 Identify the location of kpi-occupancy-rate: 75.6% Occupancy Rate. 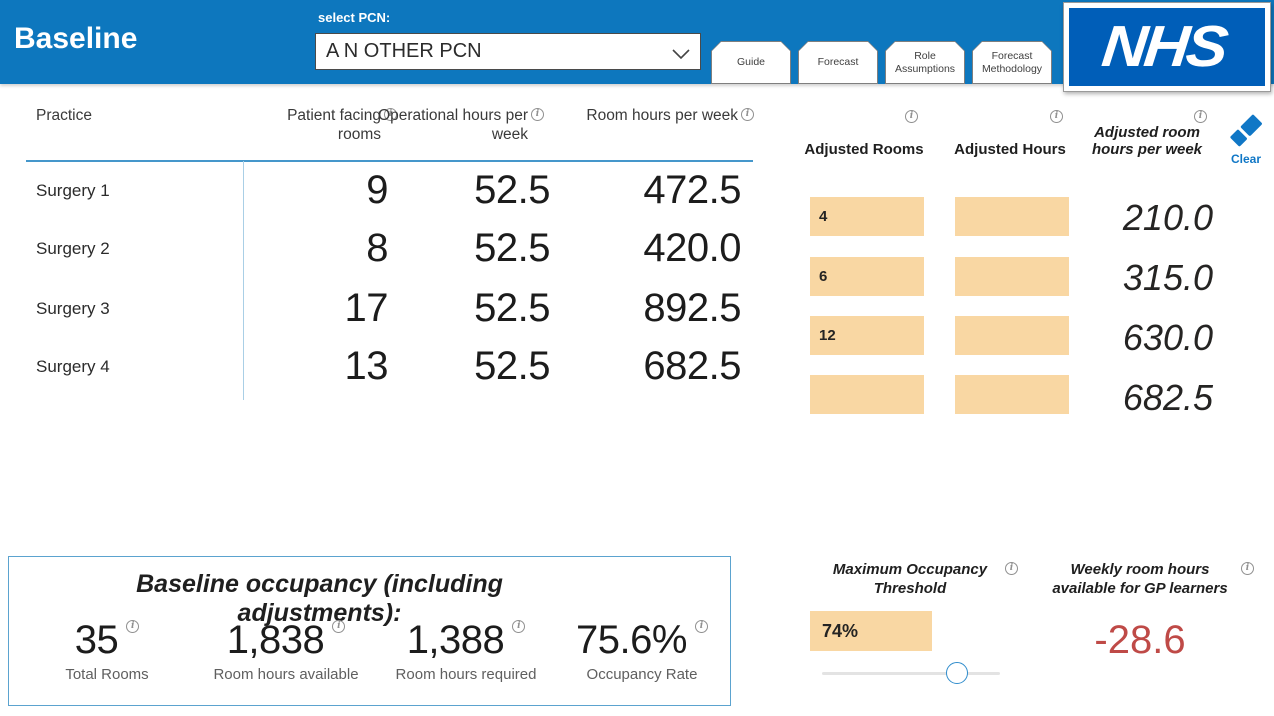
(642, 650).